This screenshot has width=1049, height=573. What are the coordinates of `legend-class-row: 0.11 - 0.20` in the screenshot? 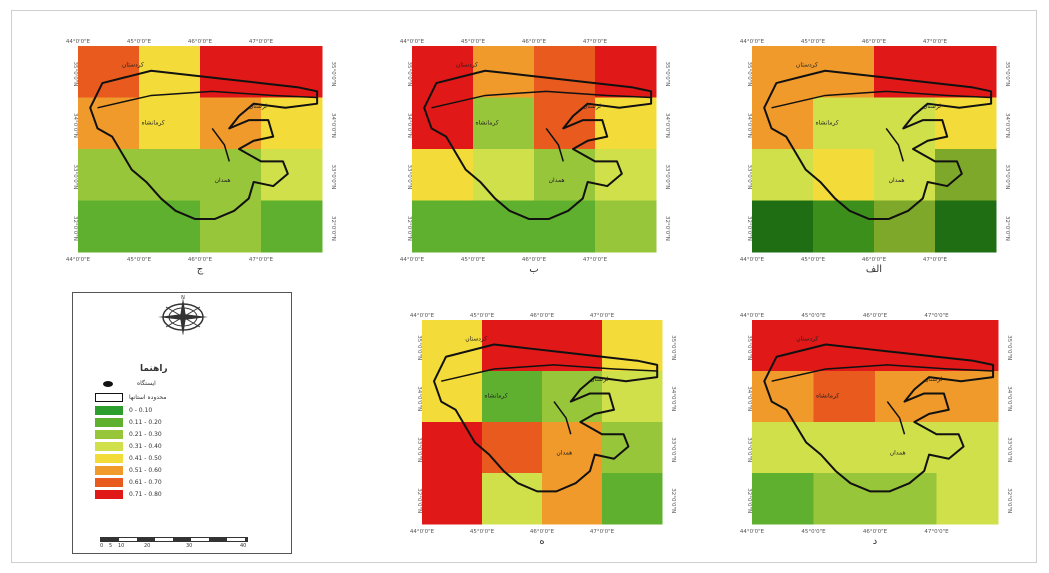 It's located at (128, 423).